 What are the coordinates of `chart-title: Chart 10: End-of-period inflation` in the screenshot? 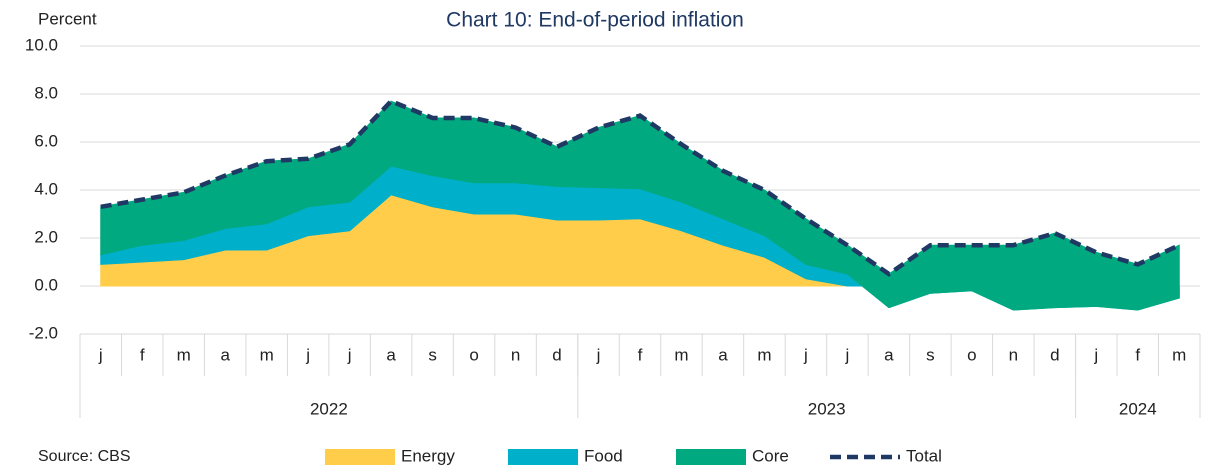 It's located at (595, 20).